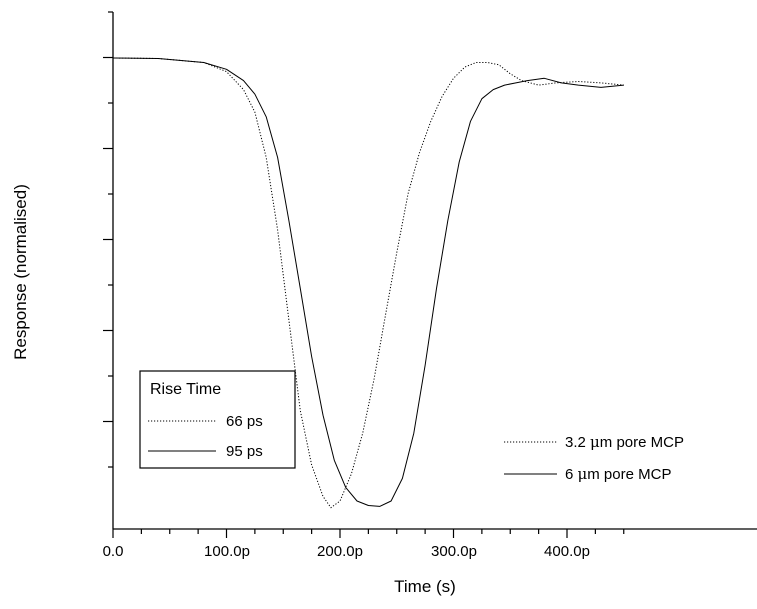 The image size is (757, 609). I want to click on y-axis-label: Response (normalised), so click(20, 272).